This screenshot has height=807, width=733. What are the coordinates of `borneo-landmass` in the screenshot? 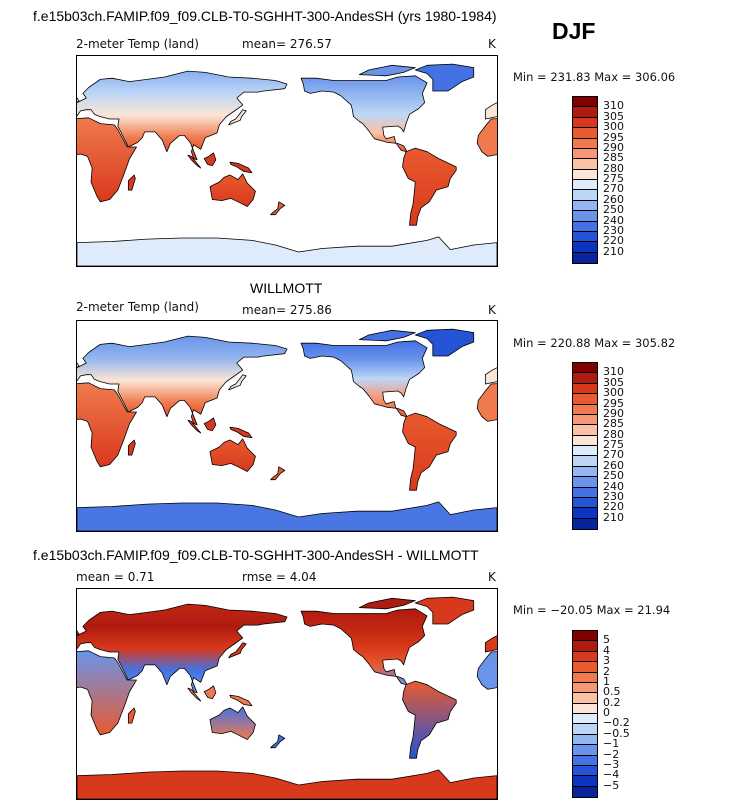 It's located at (210, 159).